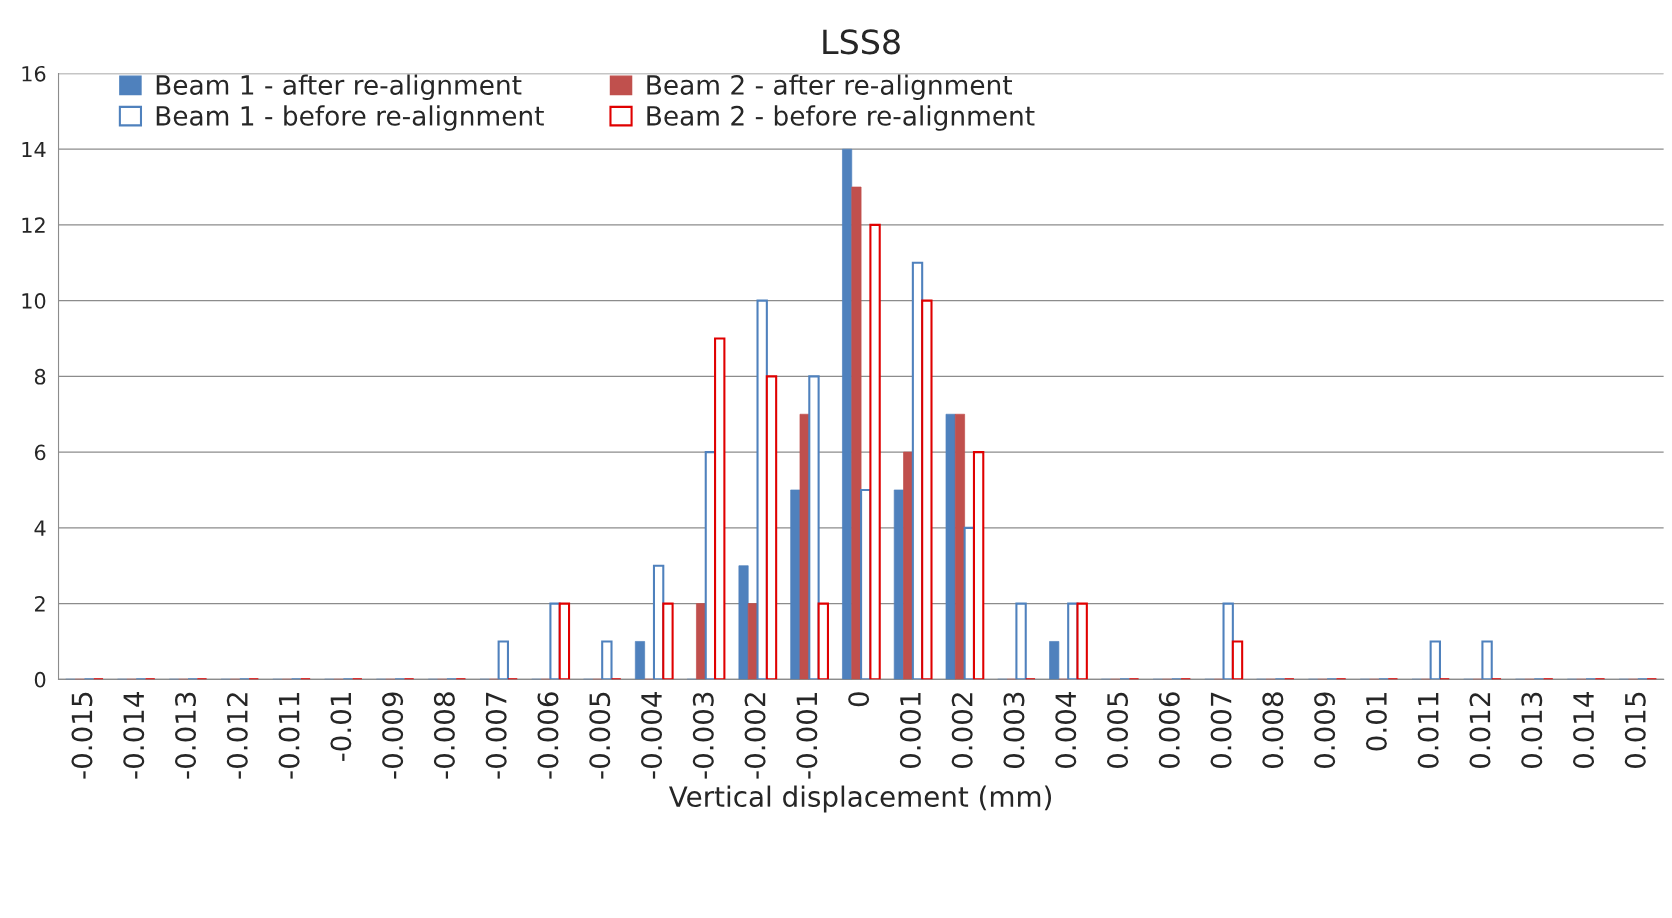 The width and height of the screenshot is (1672, 918). I want to click on x-tick-label: -0.002, so click(755, 736).